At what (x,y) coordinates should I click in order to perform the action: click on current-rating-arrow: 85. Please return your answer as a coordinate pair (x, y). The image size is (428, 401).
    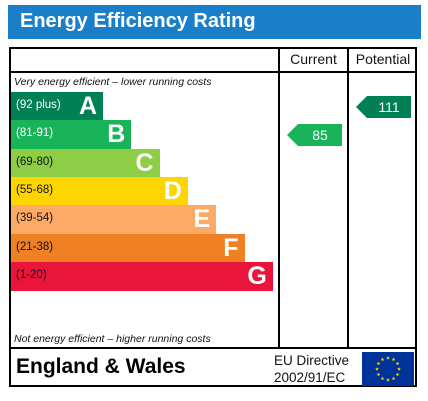
    Looking at the image, I should click on (314, 134).